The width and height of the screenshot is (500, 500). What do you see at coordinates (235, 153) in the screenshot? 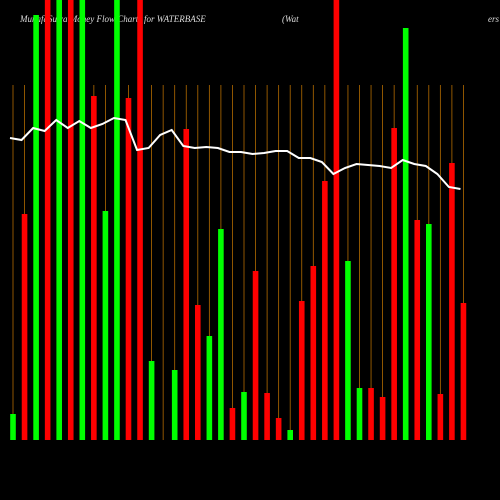
I see `money-flow-line` at bounding box center [235, 153].